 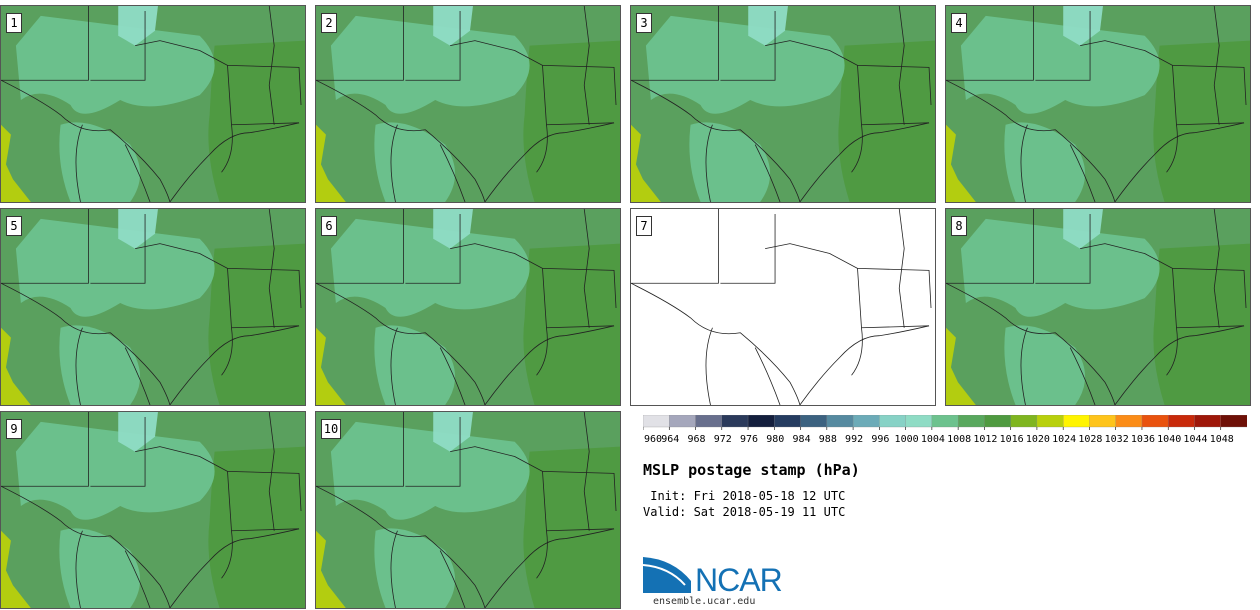 What do you see at coordinates (14, 429) in the screenshot?
I see `panel-number: 9` at bounding box center [14, 429].